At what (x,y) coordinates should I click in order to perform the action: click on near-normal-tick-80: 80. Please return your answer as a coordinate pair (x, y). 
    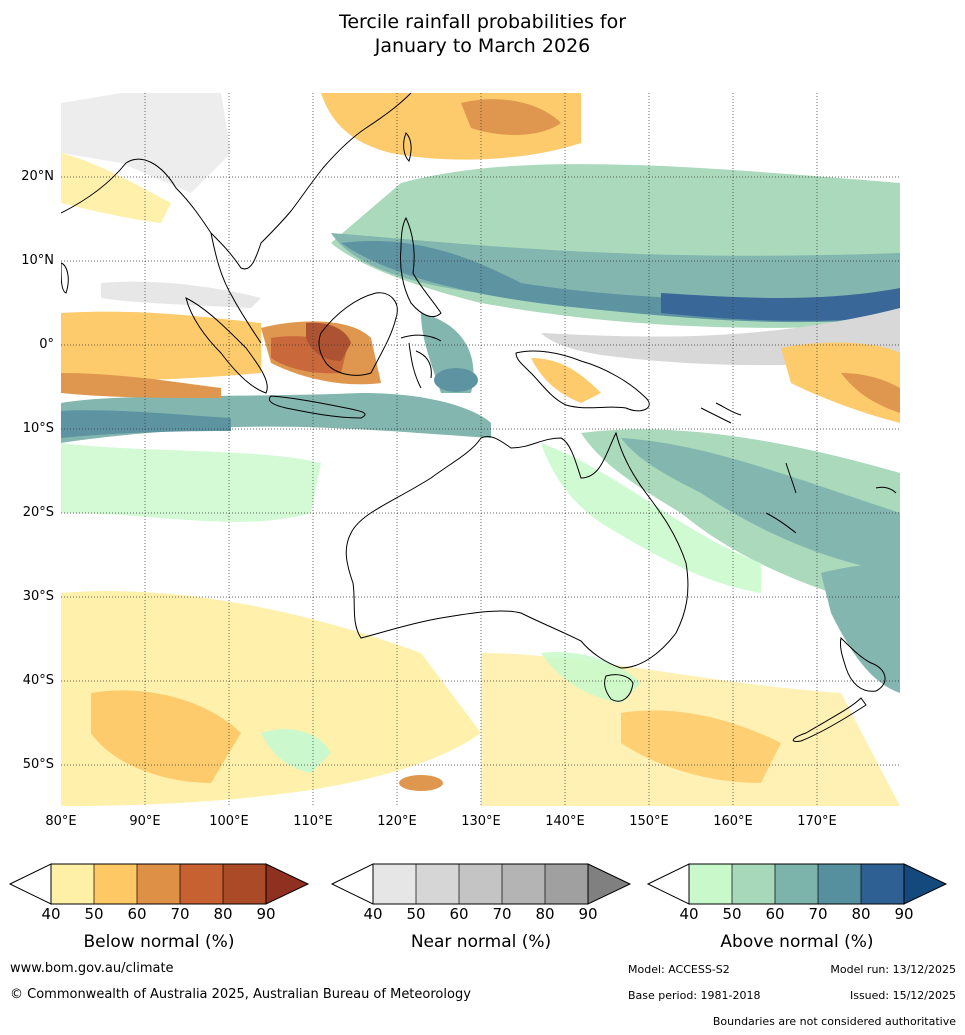
    Looking at the image, I should click on (545, 914).